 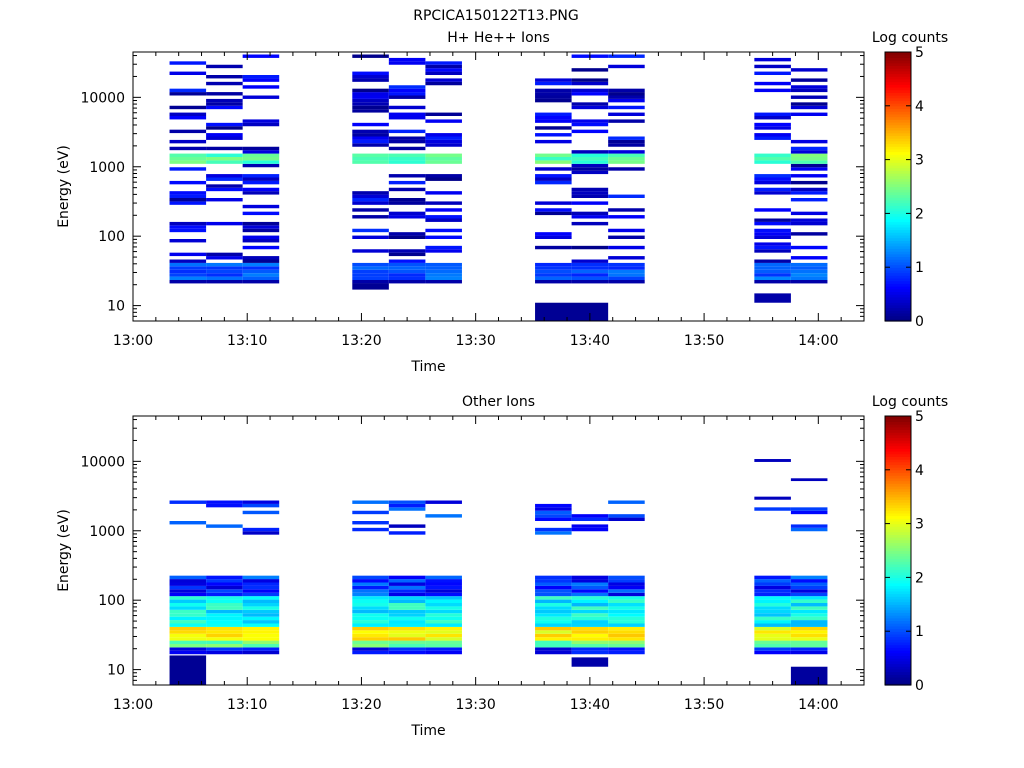 I want to click on x-tick-label: 13:10, so click(x=247, y=341).